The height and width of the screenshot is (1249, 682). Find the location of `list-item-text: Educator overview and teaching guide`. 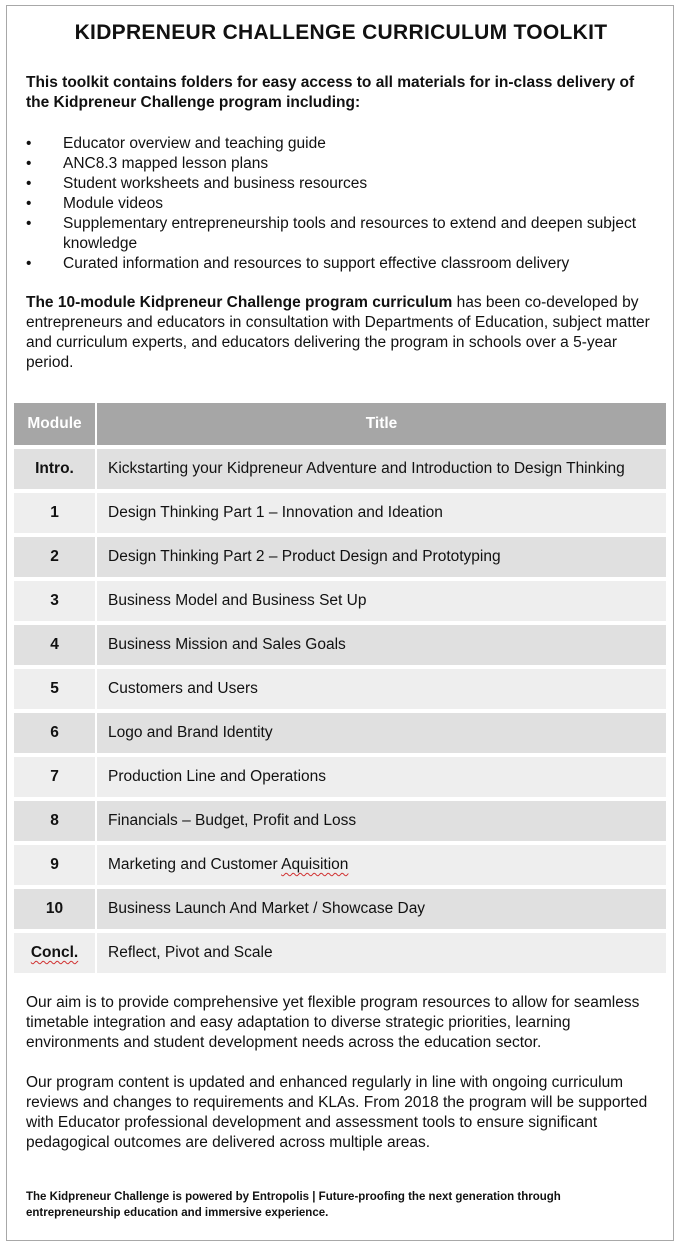

list-item-text: Educator overview and teaching guide is located at coordinates (194, 143).